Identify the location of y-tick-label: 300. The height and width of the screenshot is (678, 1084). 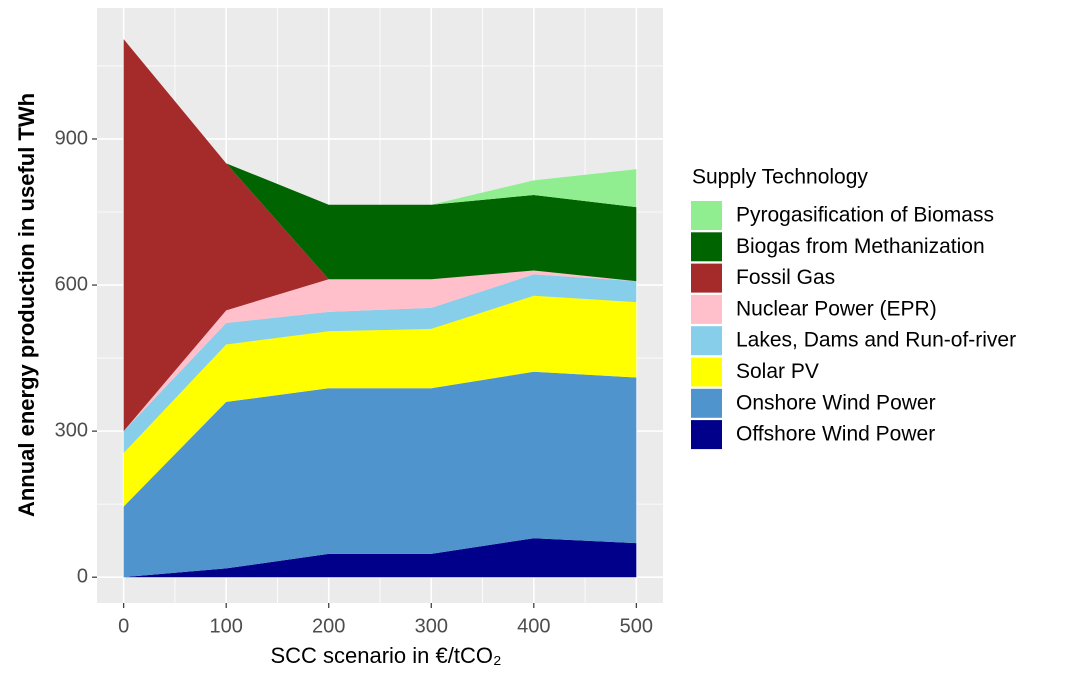
(71, 430).